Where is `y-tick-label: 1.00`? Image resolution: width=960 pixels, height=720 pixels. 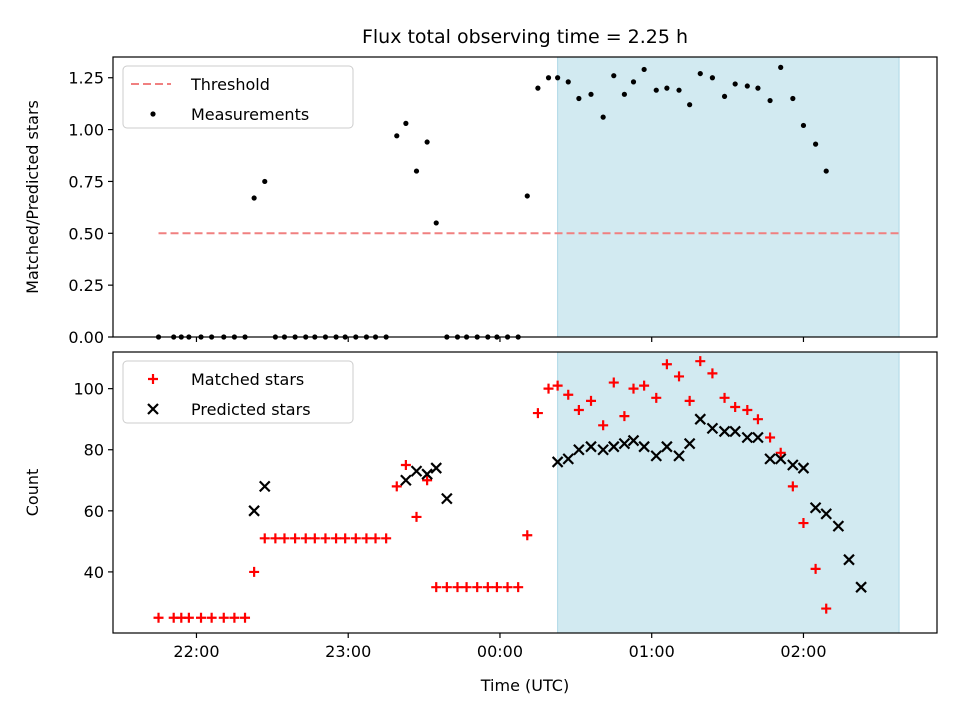 y-tick-label: 1.00 is located at coordinates (86, 130).